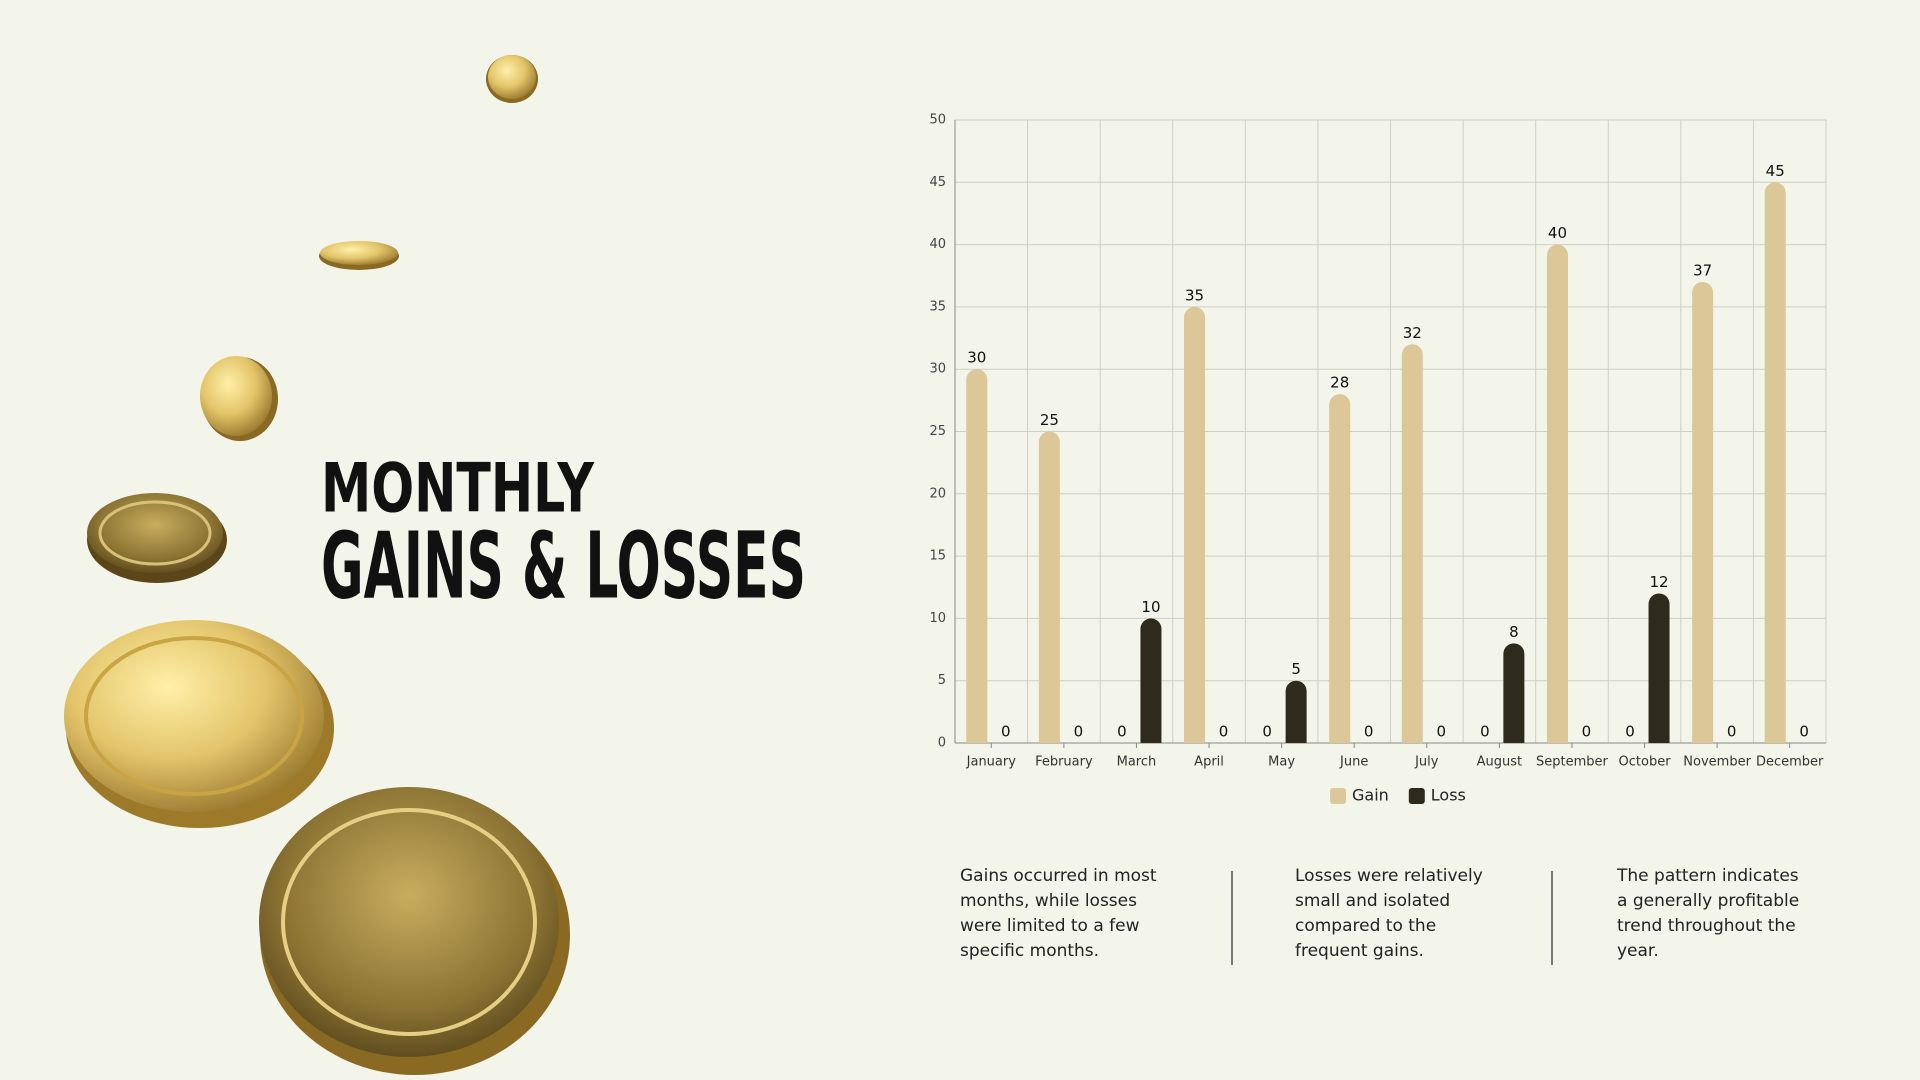  I want to click on x-tick-label: May, so click(1281, 762).